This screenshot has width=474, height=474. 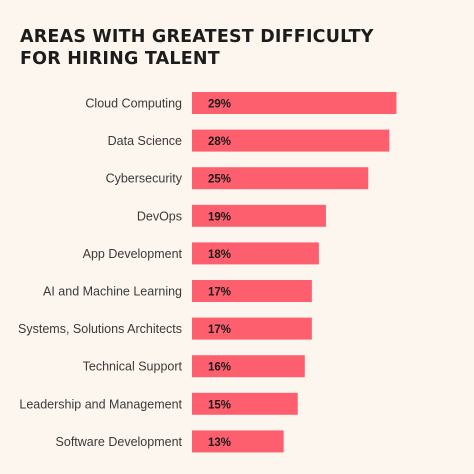 What do you see at coordinates (133, 367) in the screenshot?
I see `category-label-7: Technical Support` at bounding box center [133, 367].